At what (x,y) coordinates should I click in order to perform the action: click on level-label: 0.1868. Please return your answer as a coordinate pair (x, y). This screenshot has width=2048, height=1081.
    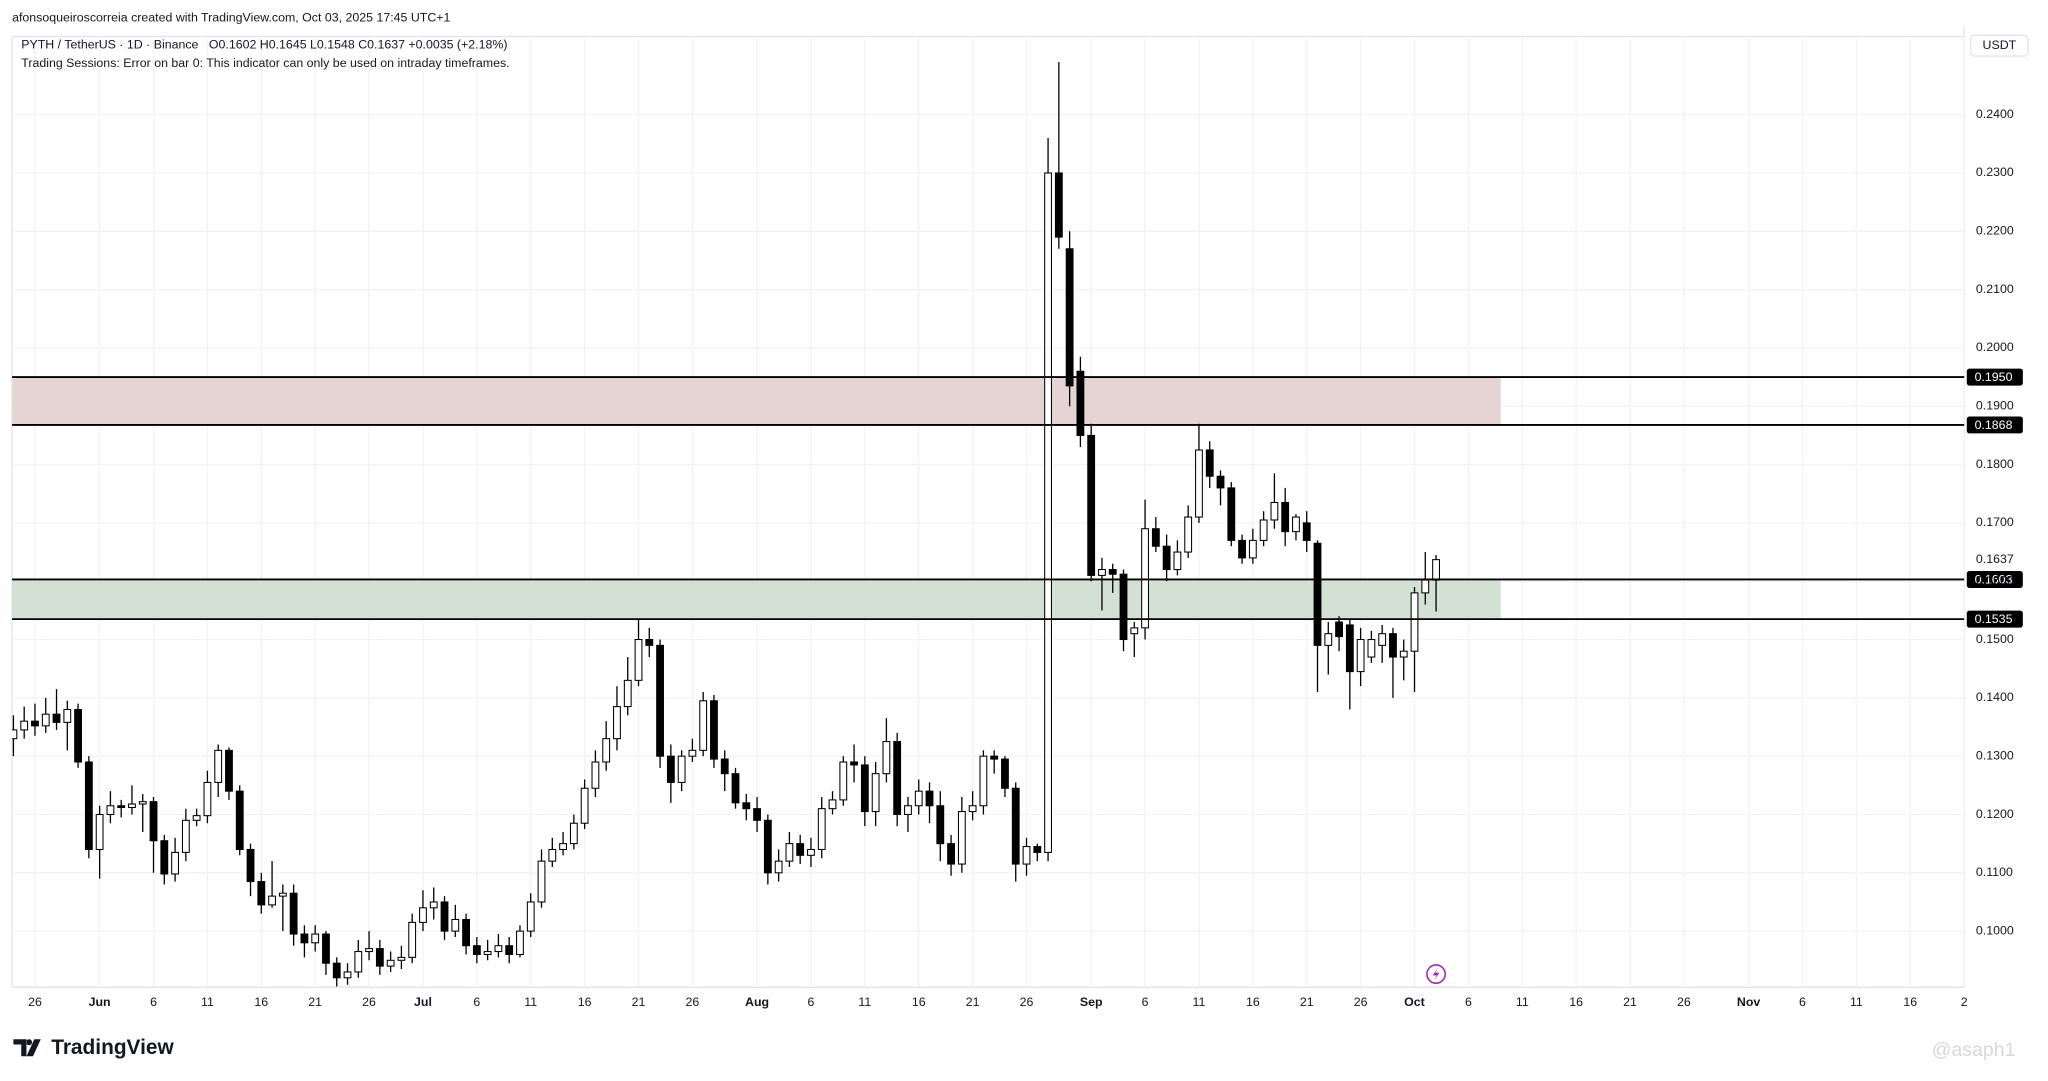
    Looking at the image, I should click on (1994, 425).